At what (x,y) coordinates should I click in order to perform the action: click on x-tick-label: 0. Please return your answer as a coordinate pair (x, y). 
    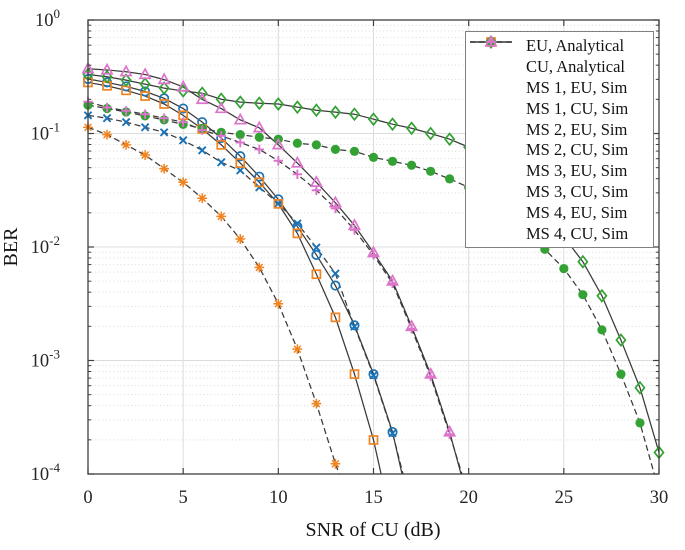
    Looking at the image, I should click on (87, 498).